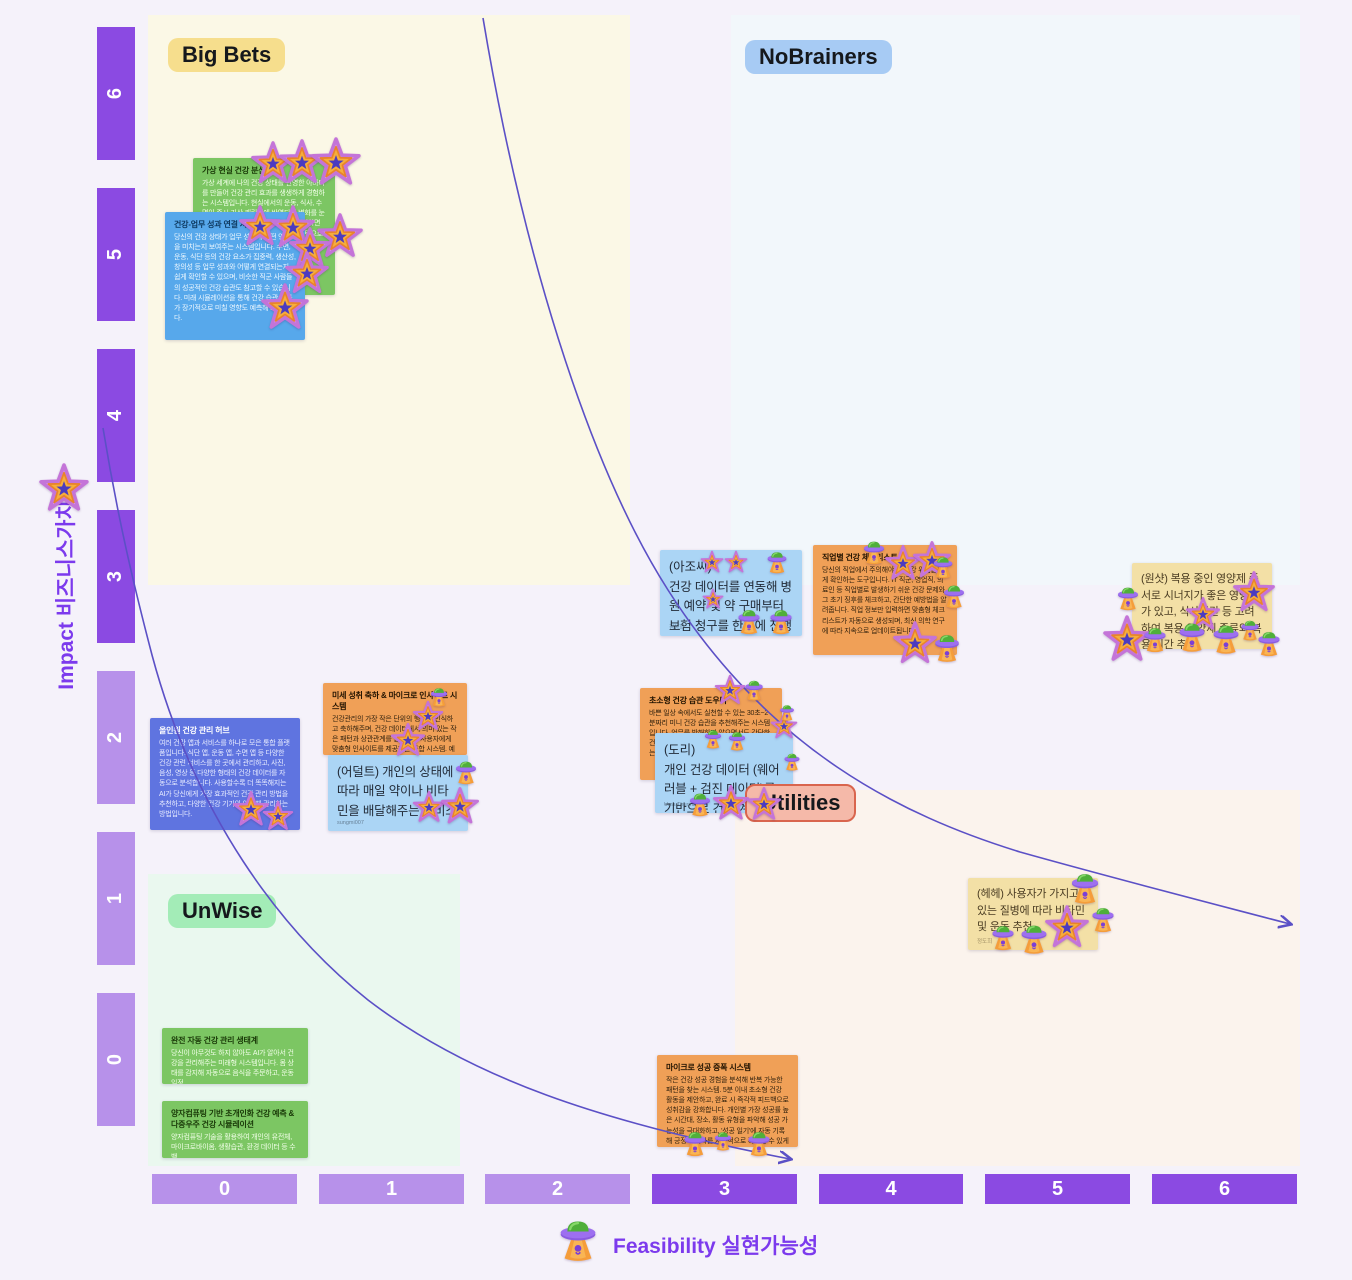 Image resolution: width=1352 pixels, height=1280 pixels. I want to click on x-axis-tick-5: 5, so click(1057, 1189).